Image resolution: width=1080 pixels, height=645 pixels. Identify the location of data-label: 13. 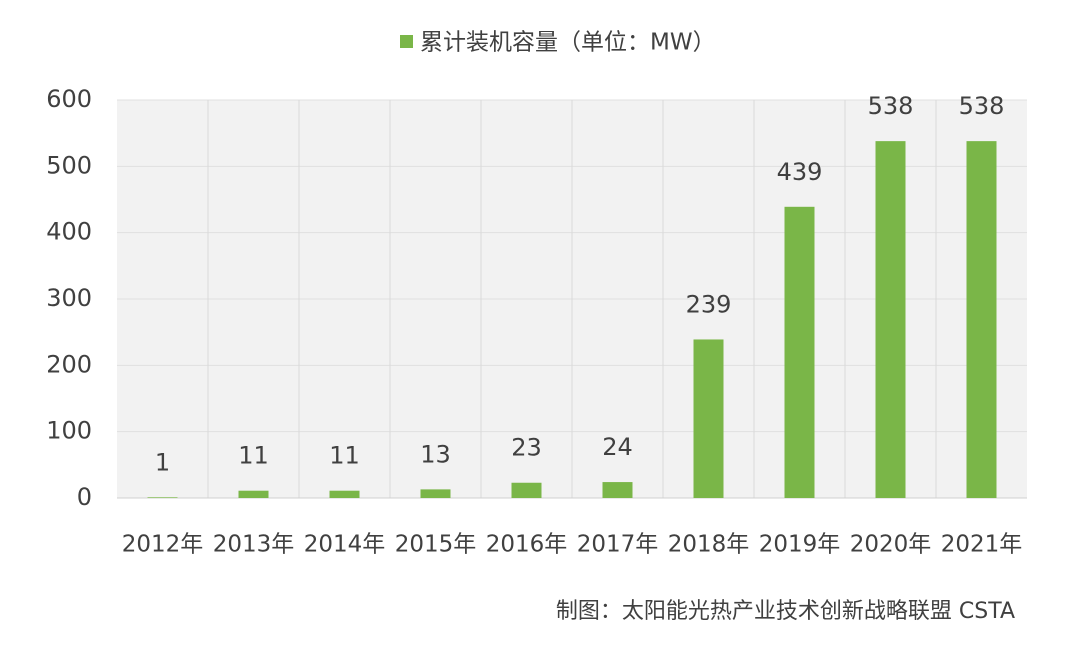
(435, 454).